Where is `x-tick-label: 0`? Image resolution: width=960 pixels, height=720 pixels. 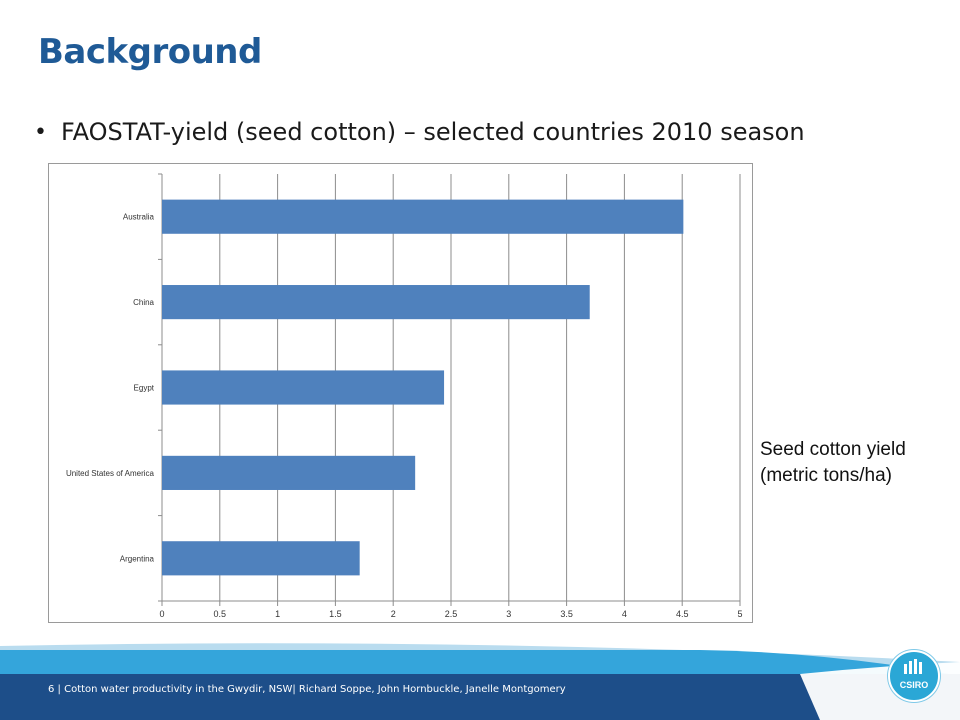 x-tick-label: 0 is located at coordinates (161, 614).